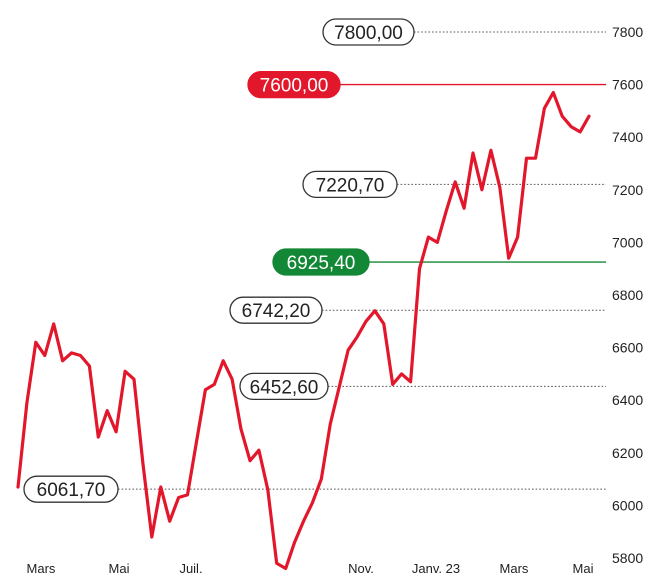 This screenshot has width=670, height=585. I want to click on y-tick-label: 6200, so click(627, 453).